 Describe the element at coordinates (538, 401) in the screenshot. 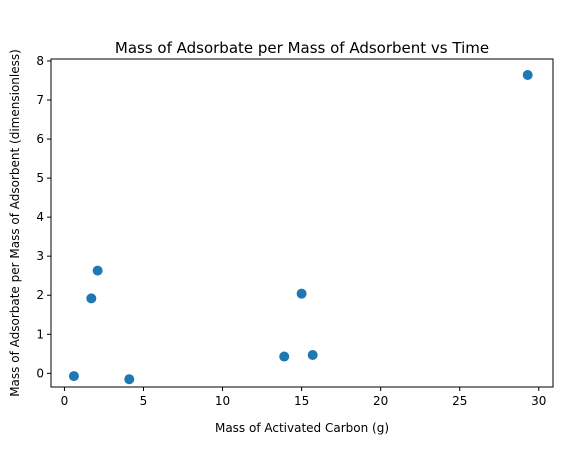

I see `x-tick-label: 30` at that location.